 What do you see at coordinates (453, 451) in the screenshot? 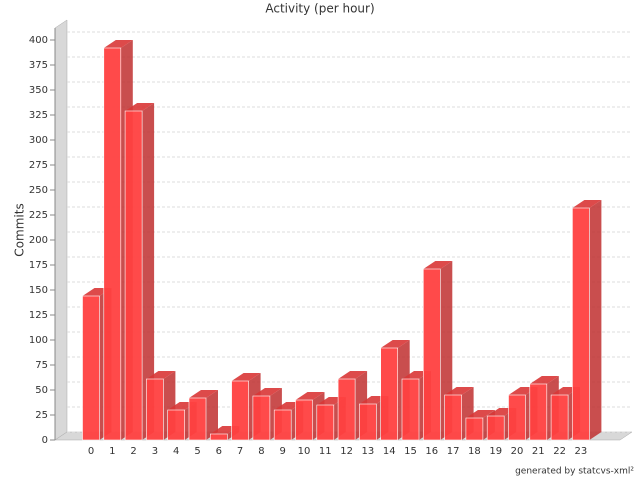
I see `x-tick-label: 17` at bounding box center [453, 451].